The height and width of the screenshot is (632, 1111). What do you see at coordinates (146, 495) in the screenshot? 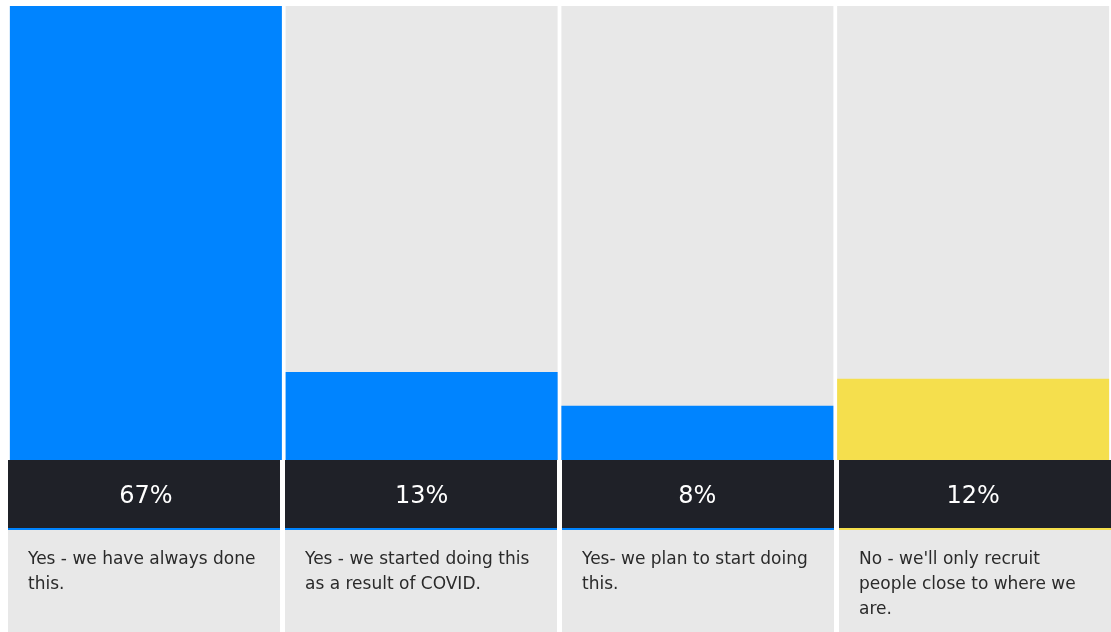
I see `data-label: 67%` at bounding box center [146, 495].